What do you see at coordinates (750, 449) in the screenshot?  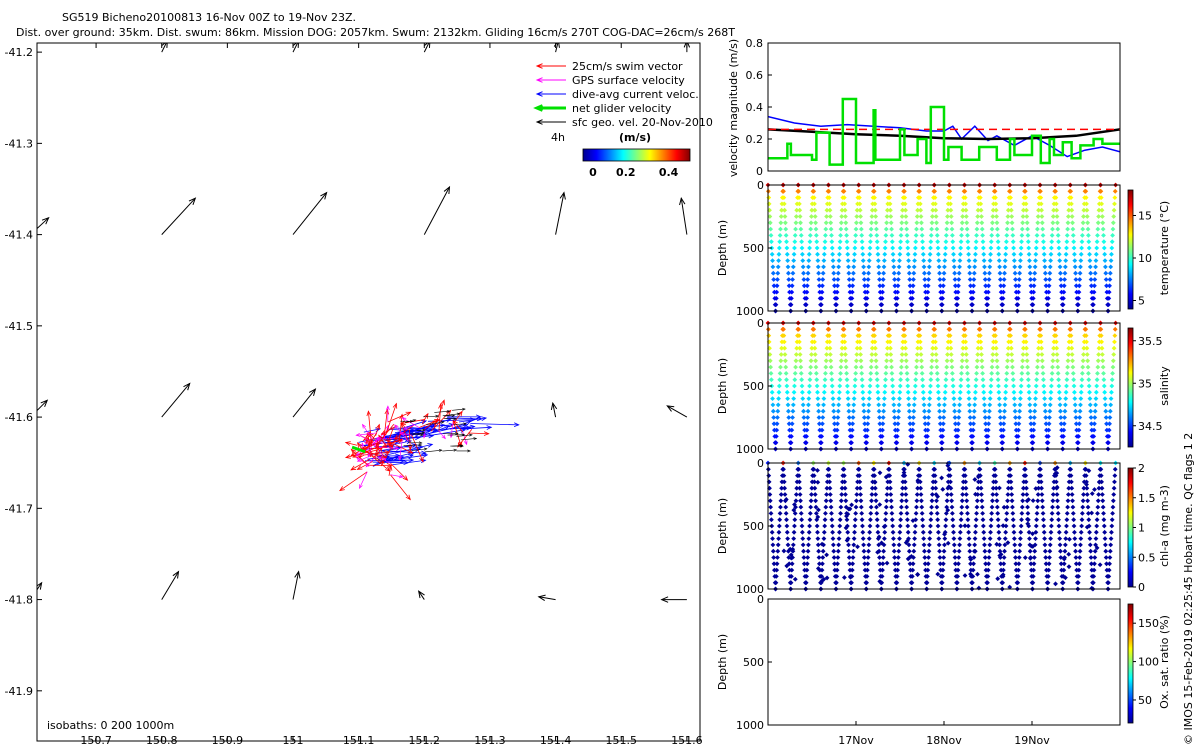 I see `salinity-ytick-label: 1000` at bounding box center [750, 449].